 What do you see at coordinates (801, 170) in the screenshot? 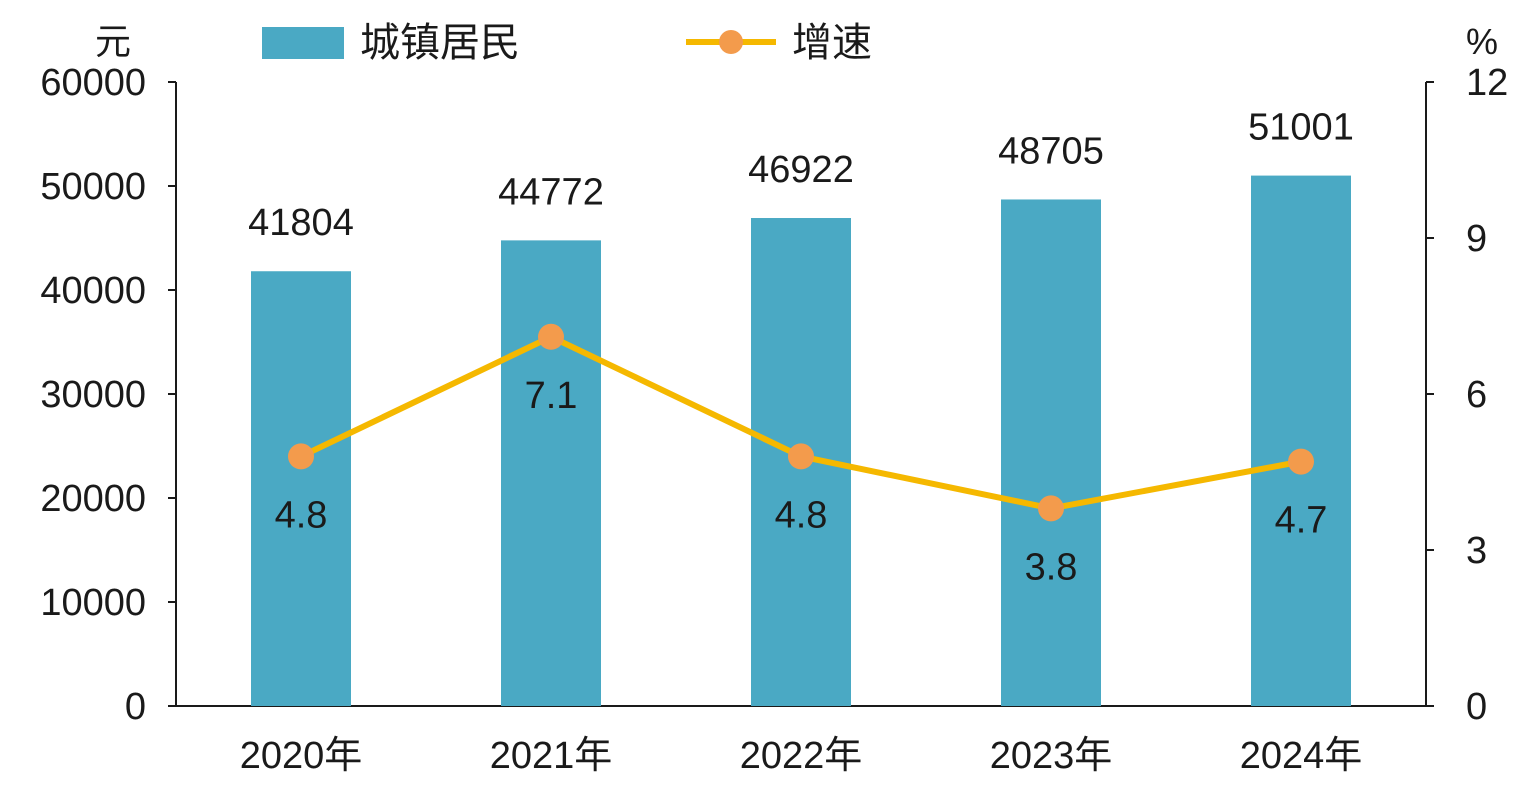
I see `bar-data-label: 46922` at bounding box center [801, 170].